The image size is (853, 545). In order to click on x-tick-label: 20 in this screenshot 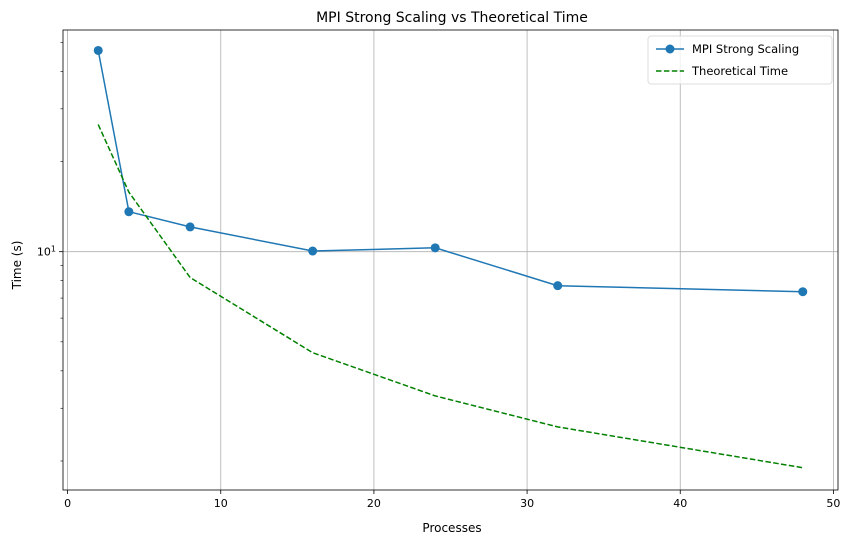, I will do `click(374, 503)`.